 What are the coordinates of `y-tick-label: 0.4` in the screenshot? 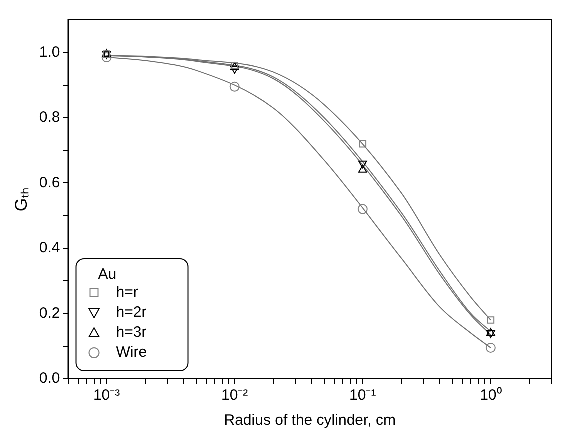 It's located at (49, 248).